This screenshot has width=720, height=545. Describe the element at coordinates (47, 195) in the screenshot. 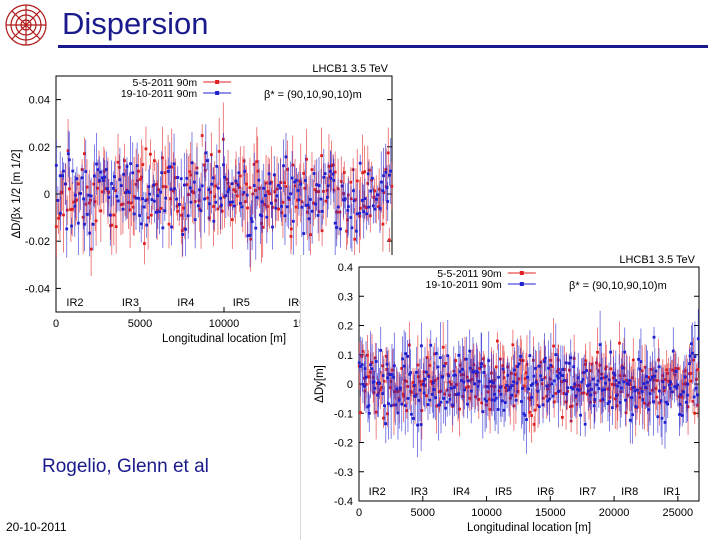

I see `y-tick-label: 0` at that location.